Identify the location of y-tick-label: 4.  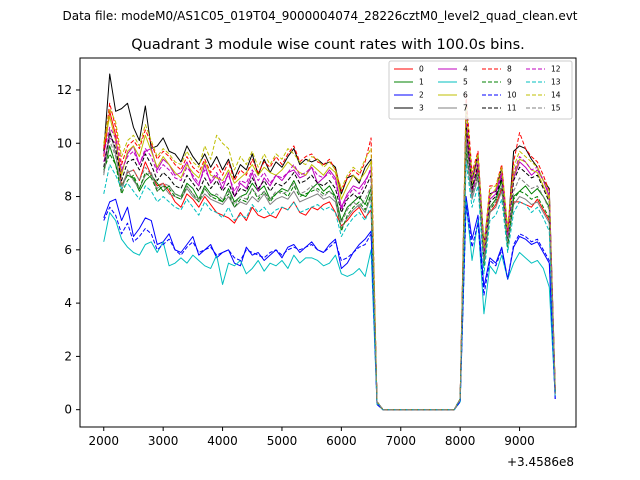
(68, 303).